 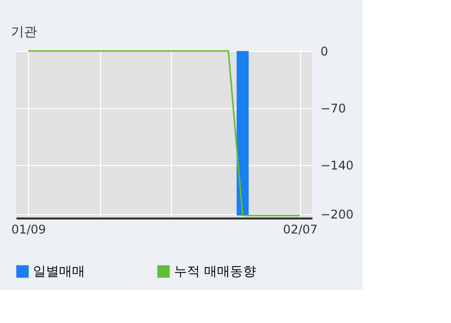 I want to click on chart-title: 기관, so click(x=23, y=32).